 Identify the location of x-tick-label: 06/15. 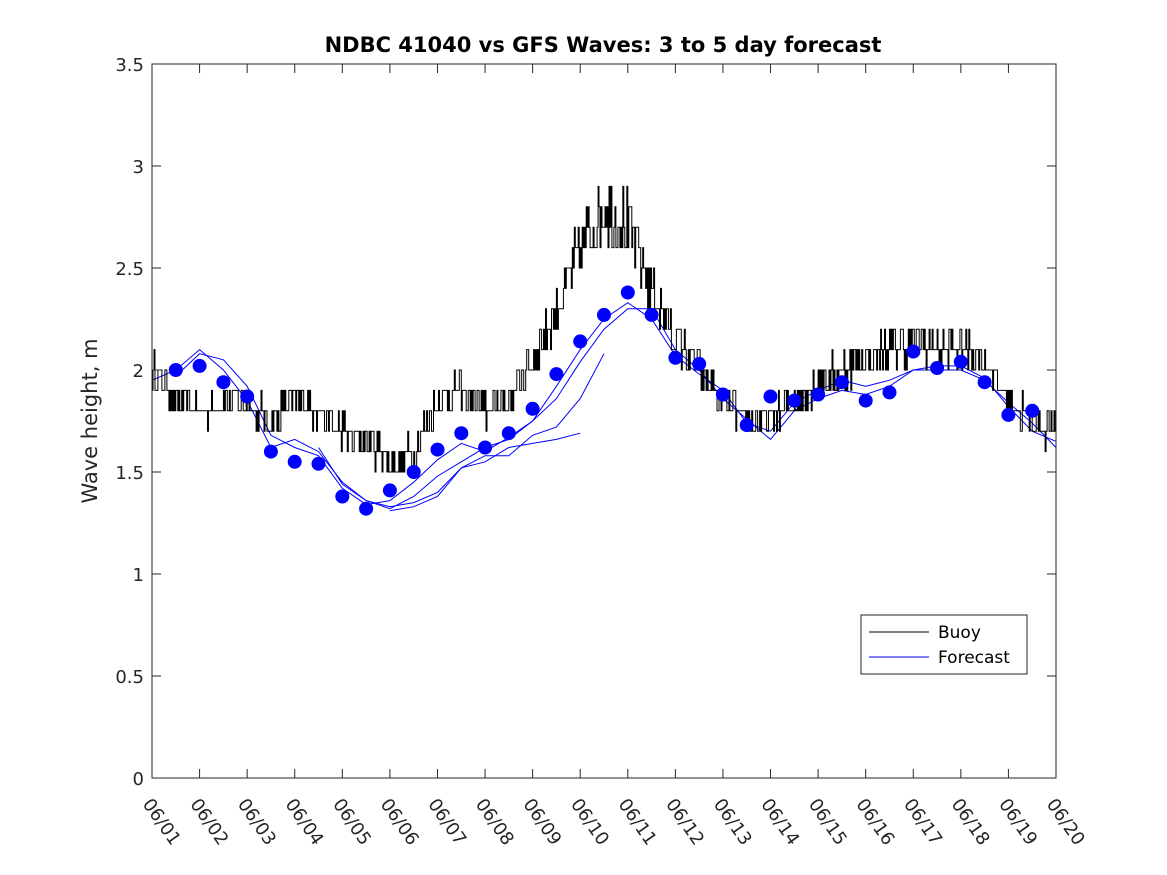
(827, 822).